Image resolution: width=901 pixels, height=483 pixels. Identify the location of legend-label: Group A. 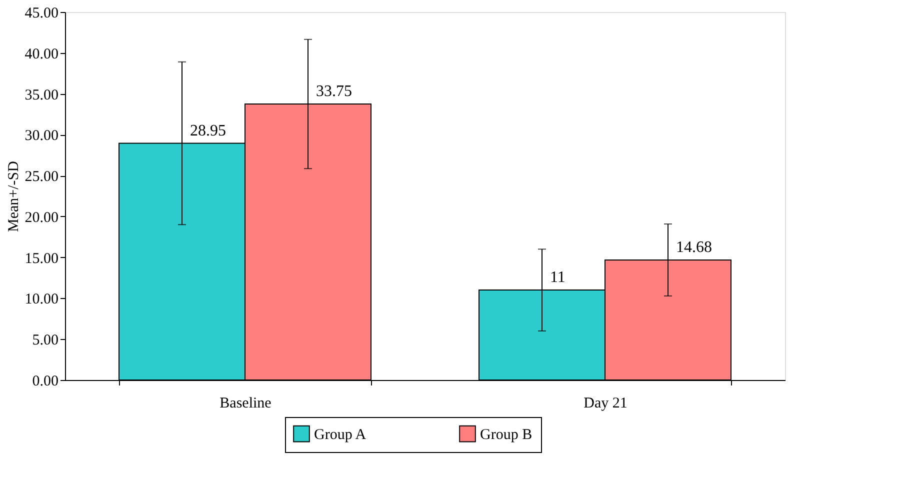
(340, 434).